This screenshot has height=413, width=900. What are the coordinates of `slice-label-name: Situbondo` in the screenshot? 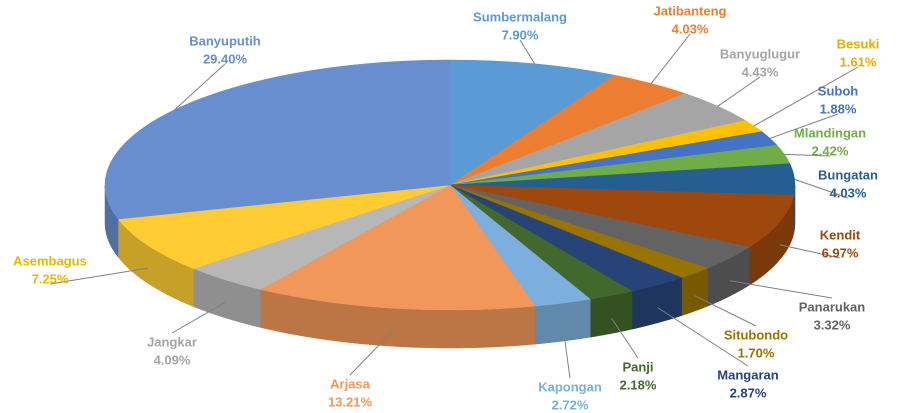 It's located at (756, 334).